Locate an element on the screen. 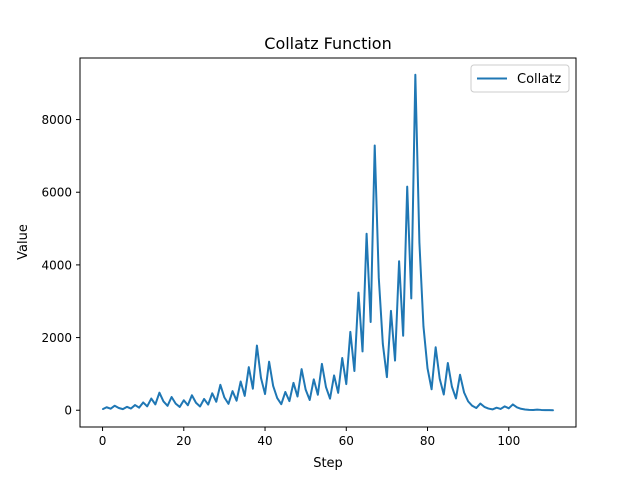 The image size is (640, 480). legend-label: Collatz is located at coordinates (539, 79).